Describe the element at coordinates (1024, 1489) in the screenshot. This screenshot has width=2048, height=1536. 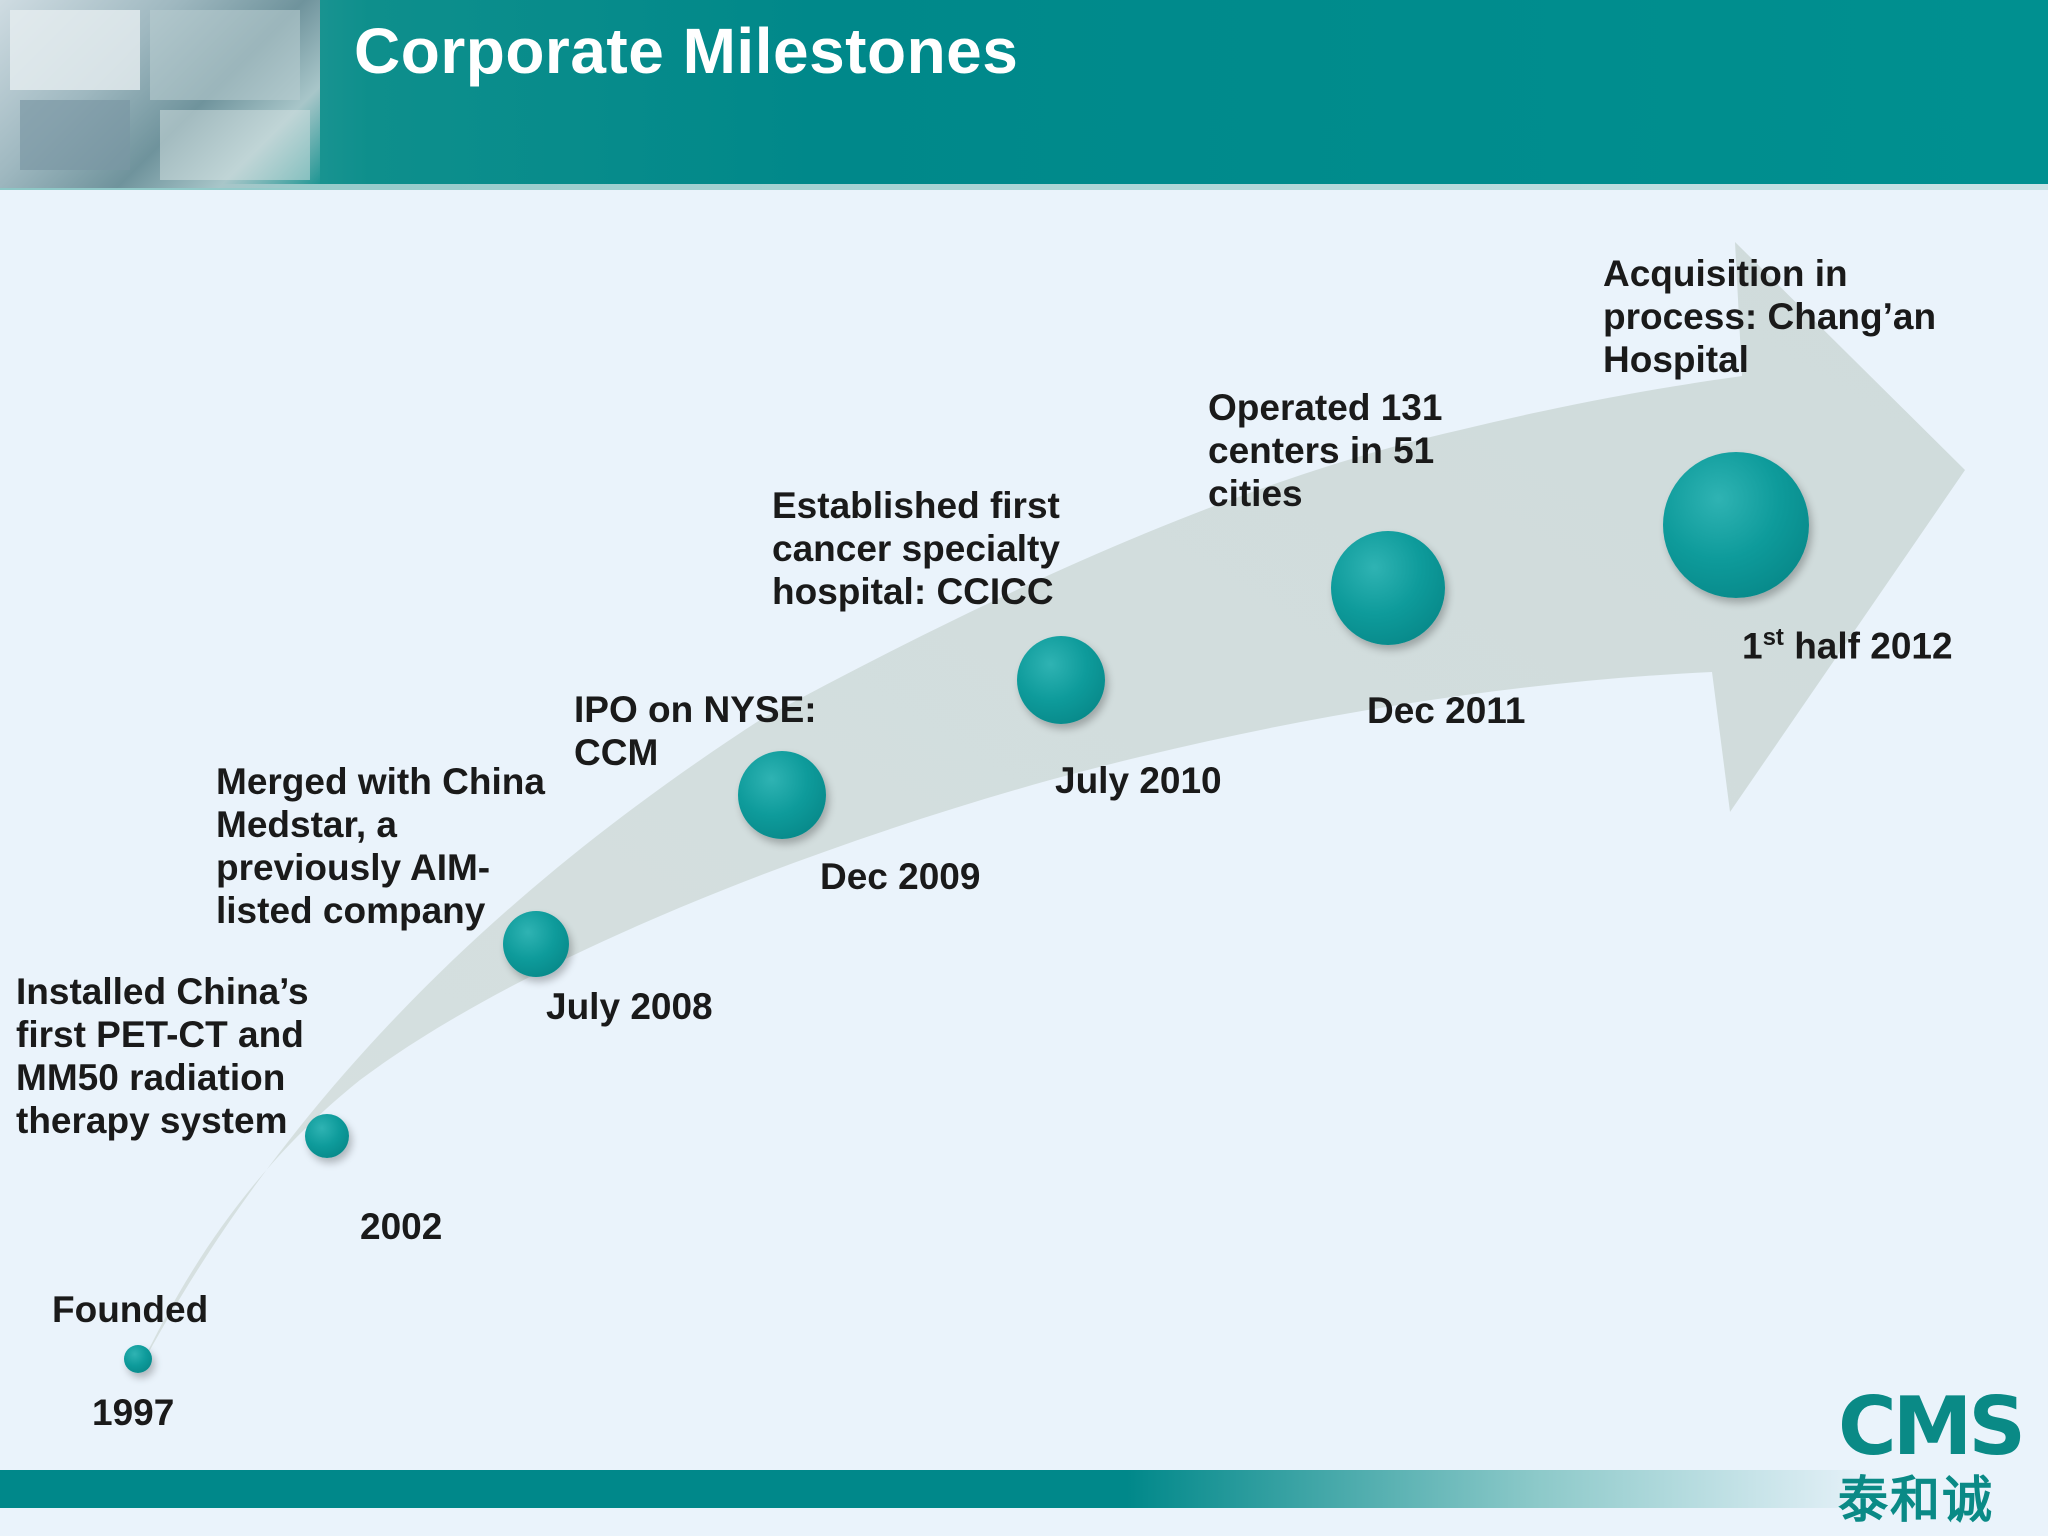
I see `footer-bar` at that location.